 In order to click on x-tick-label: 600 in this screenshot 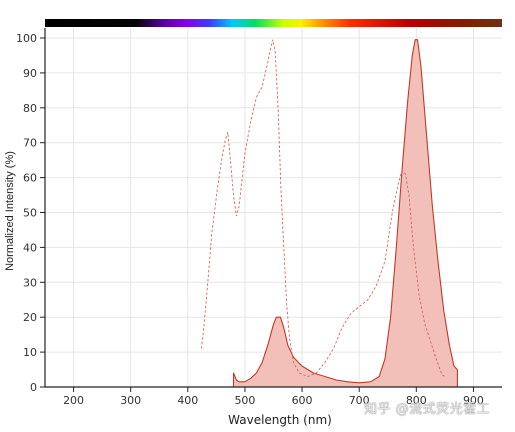, I will do `click(302, 400)`.